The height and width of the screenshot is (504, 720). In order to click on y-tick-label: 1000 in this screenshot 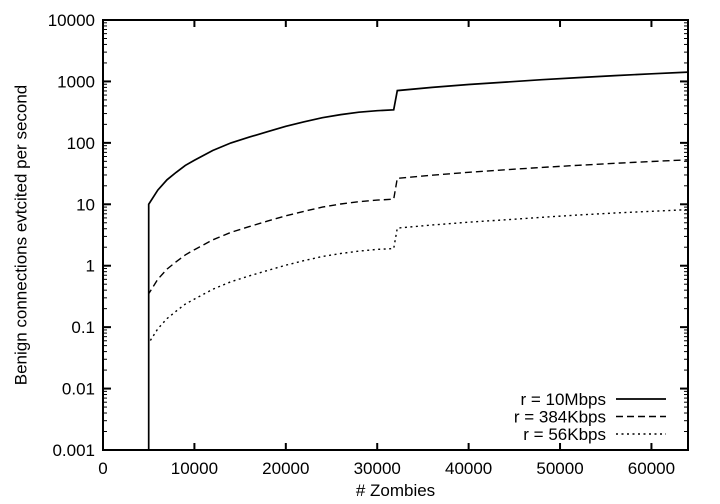, I will do `click(76, 81)`.